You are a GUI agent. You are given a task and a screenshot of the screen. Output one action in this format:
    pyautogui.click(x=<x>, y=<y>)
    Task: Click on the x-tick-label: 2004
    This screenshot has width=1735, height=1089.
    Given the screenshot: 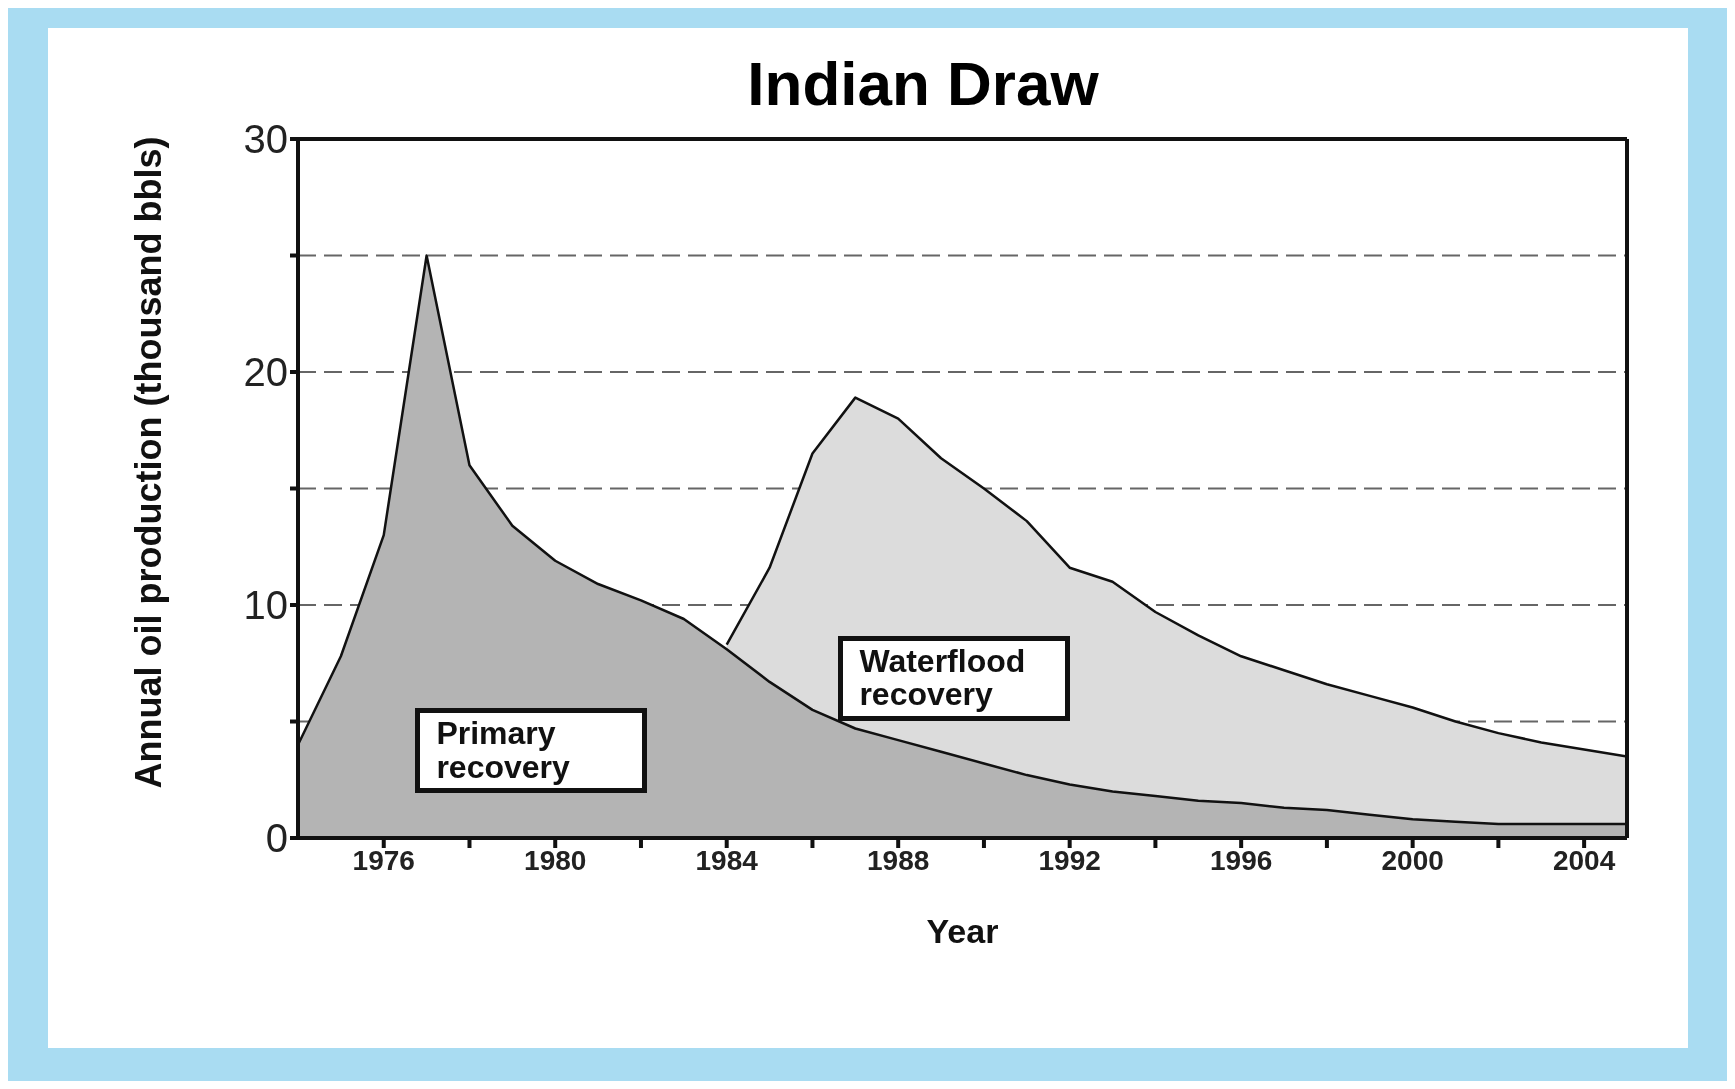 What is the action you would take?
    pyautogui.click(x=1584, y=860)
    